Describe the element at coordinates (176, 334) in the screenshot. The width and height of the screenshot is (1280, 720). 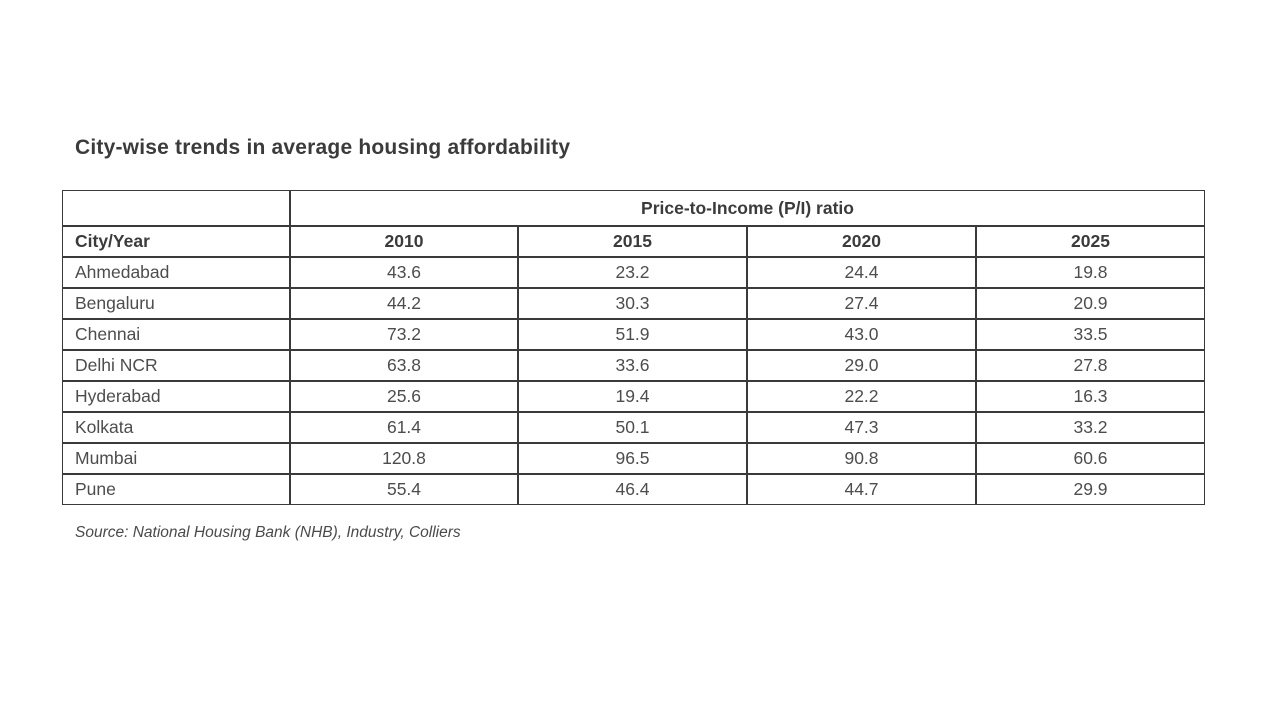
I see `city-cell: Chennai` at that location.